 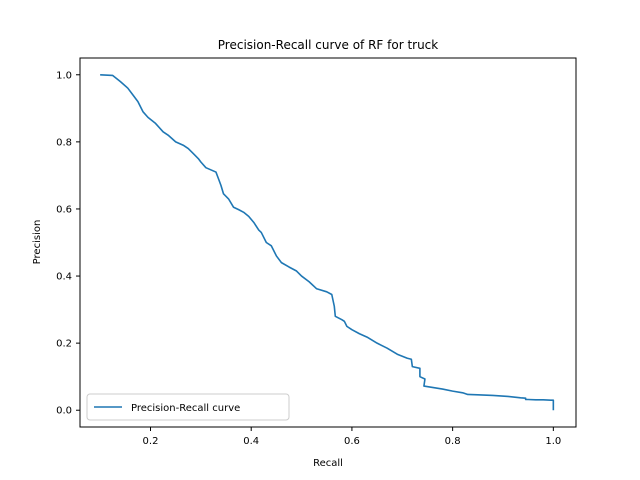 I want to click on x-tick-label: 0.8, so click(x=453, y=441).